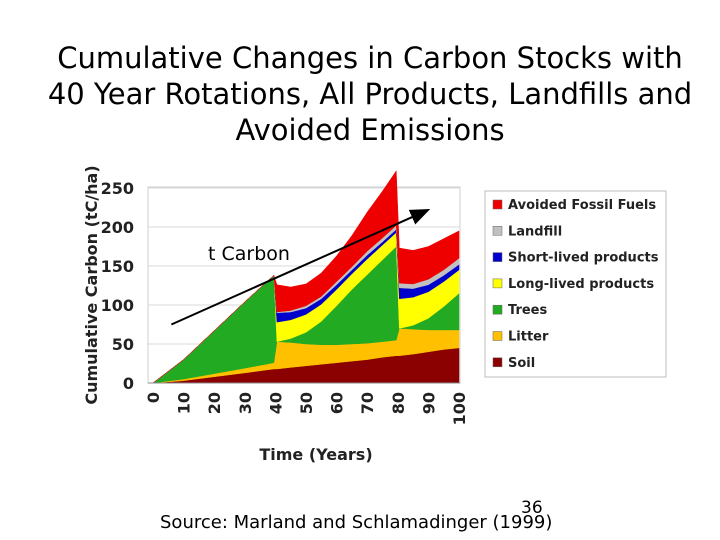 The image size is (720, 540). Describe the element at coordinates (398, 403) in the screenshot. I see `x-tick-80: 80` at that location.